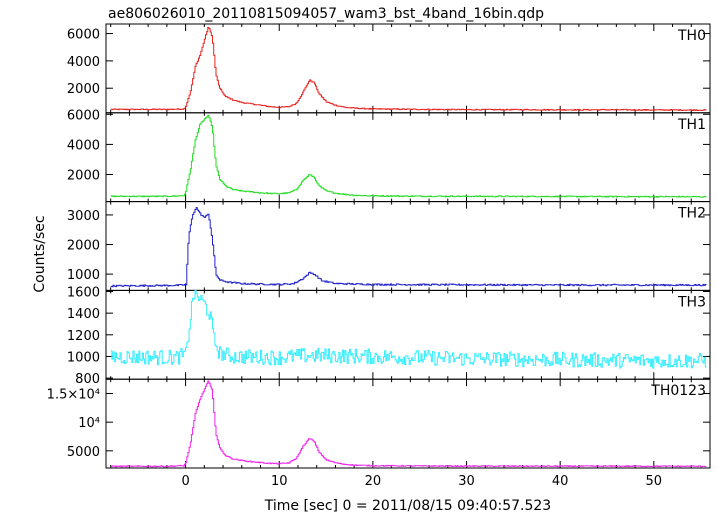 The height and width of the screenshot is (516, 717). Describe the element at coordinates (408, 329) in the screenshot. I see `series-th3` at that location.